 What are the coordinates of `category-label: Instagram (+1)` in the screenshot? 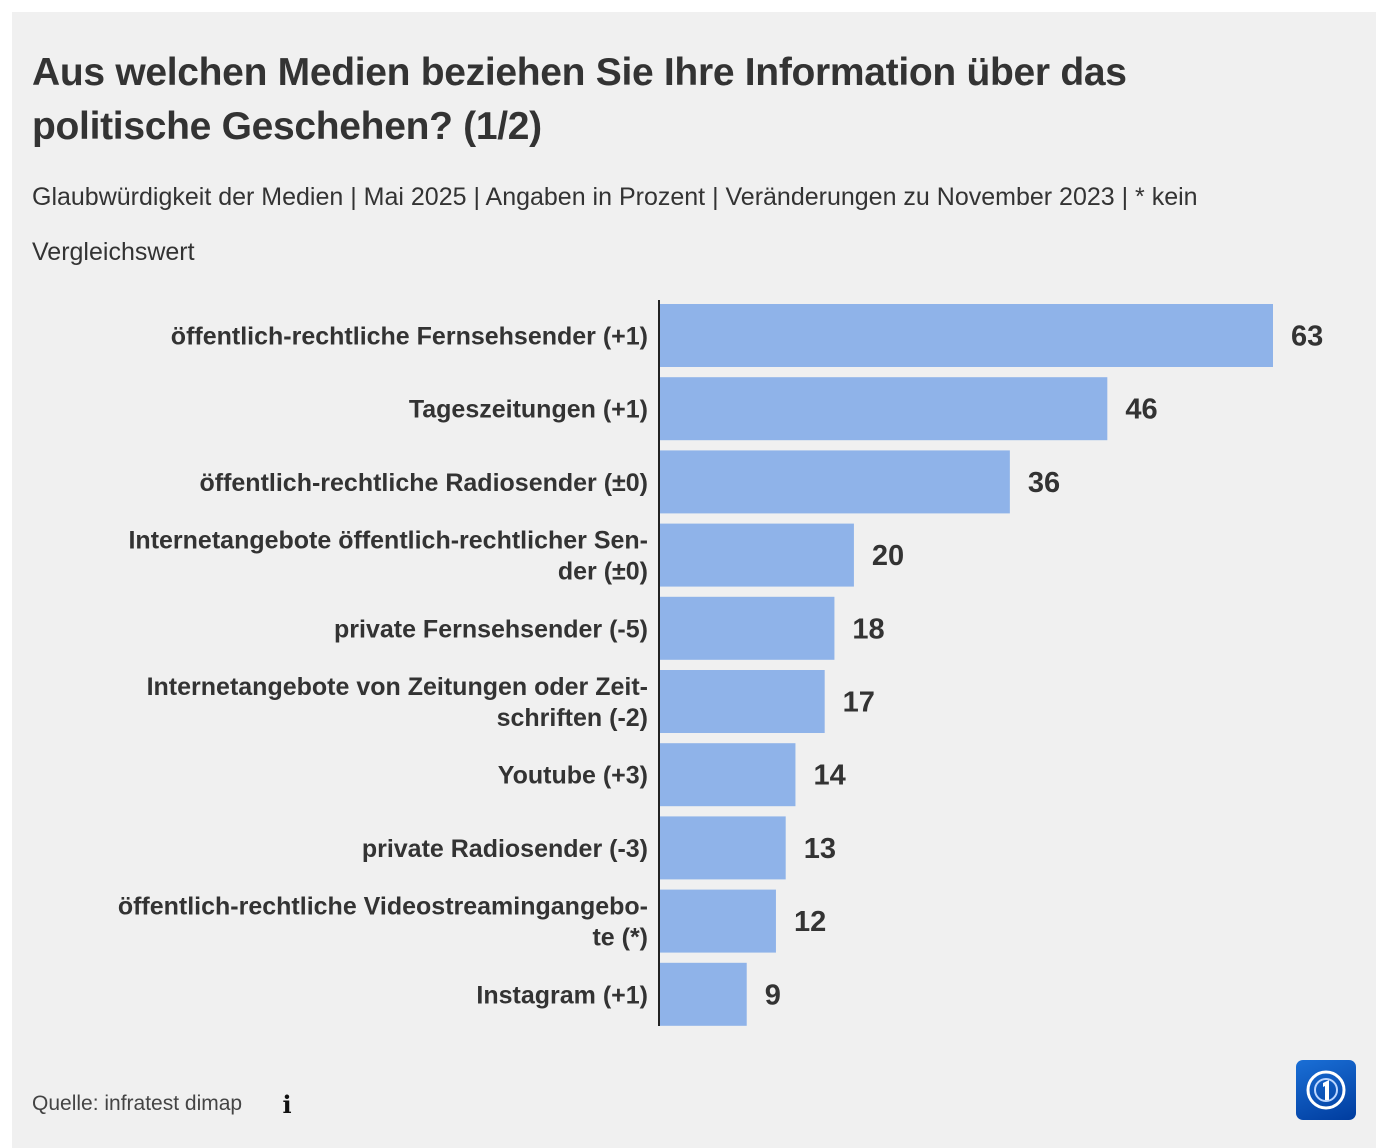 It's located at (562, 995).